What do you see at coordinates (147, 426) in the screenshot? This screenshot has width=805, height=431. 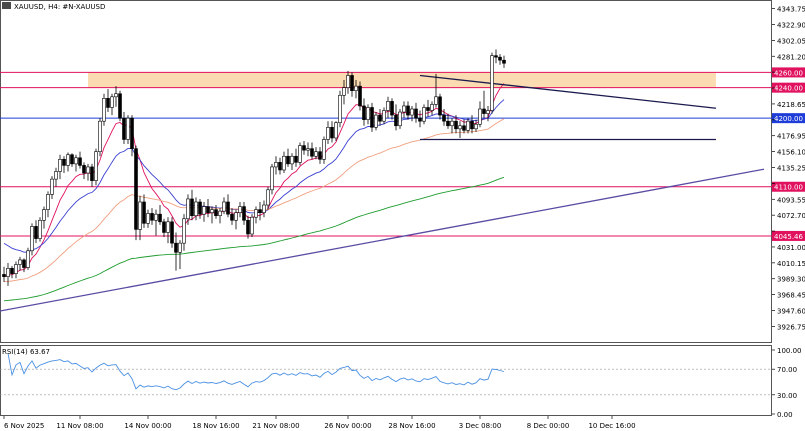 I see `x-tick-label: 14 Nov 00:00` at bounding box center [147, 426].